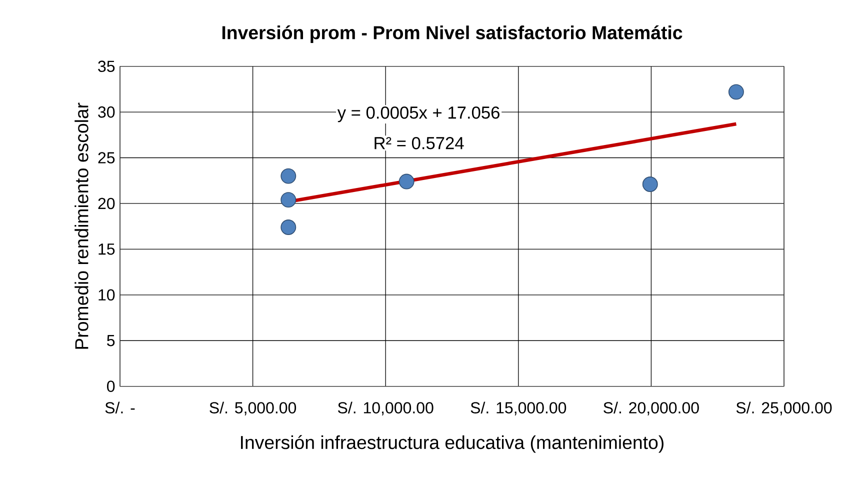  Describe the element at coordinates (386, 409) in the screenshot. I see `x-tick-label: S/. 10,000.00` at that location.